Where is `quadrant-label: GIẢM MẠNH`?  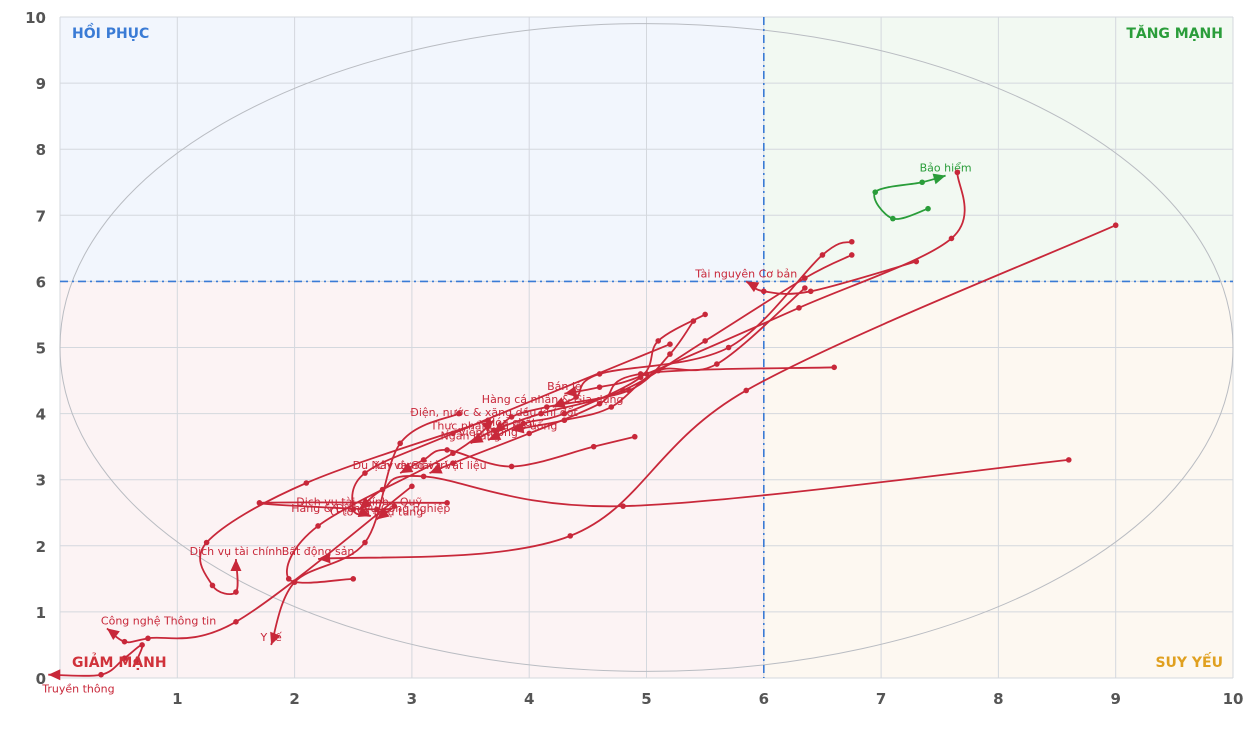 quadrant-label: GIẢM MẠNH is located at coordinates (119, 661).